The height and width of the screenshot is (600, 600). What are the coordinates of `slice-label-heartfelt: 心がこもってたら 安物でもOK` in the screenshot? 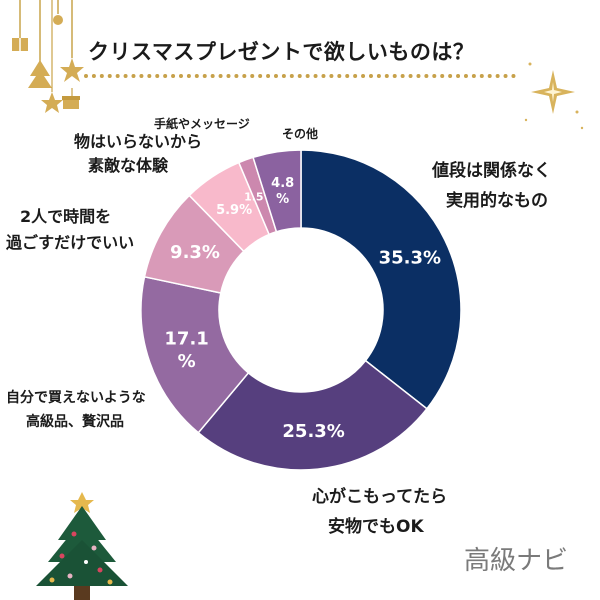 It's located at (380, 512).